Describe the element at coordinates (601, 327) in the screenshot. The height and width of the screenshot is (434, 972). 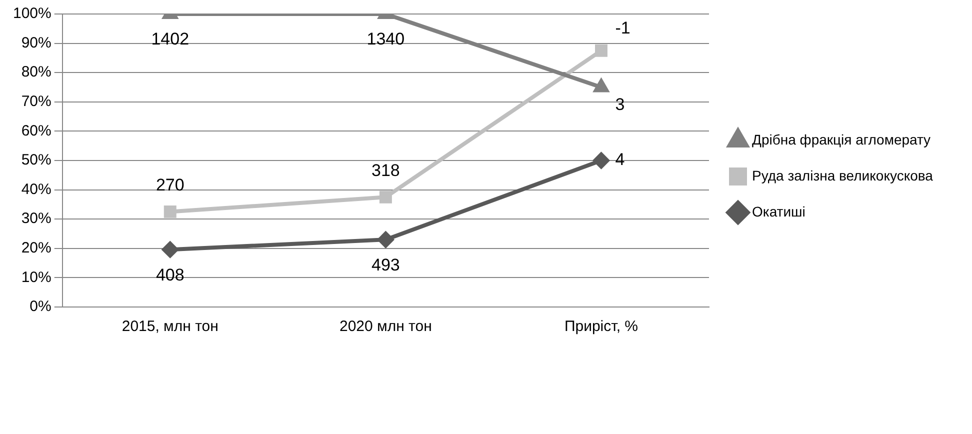
I see `x-tick-label: Приріст, %` at that location.